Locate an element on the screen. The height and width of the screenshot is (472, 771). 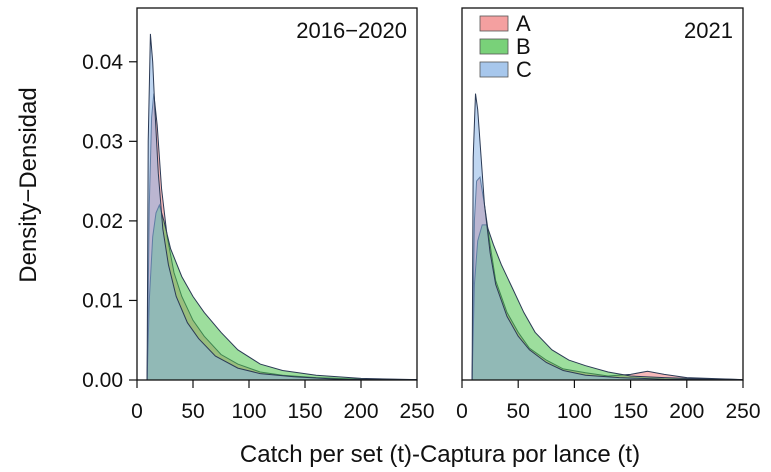
panel-label: 2016−2020 is located at coordinates (351, 30).